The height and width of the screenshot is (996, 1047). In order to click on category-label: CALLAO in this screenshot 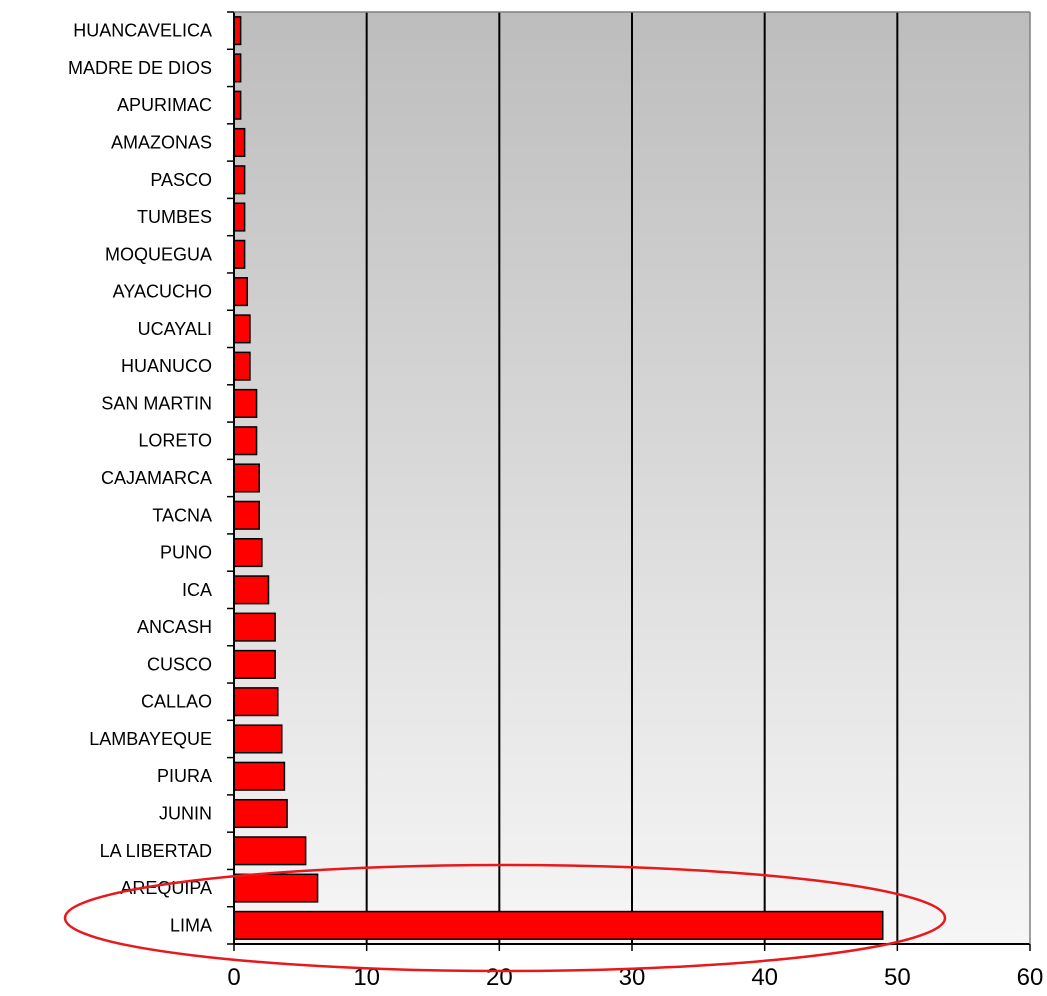, I will do `click(176, 702)`.